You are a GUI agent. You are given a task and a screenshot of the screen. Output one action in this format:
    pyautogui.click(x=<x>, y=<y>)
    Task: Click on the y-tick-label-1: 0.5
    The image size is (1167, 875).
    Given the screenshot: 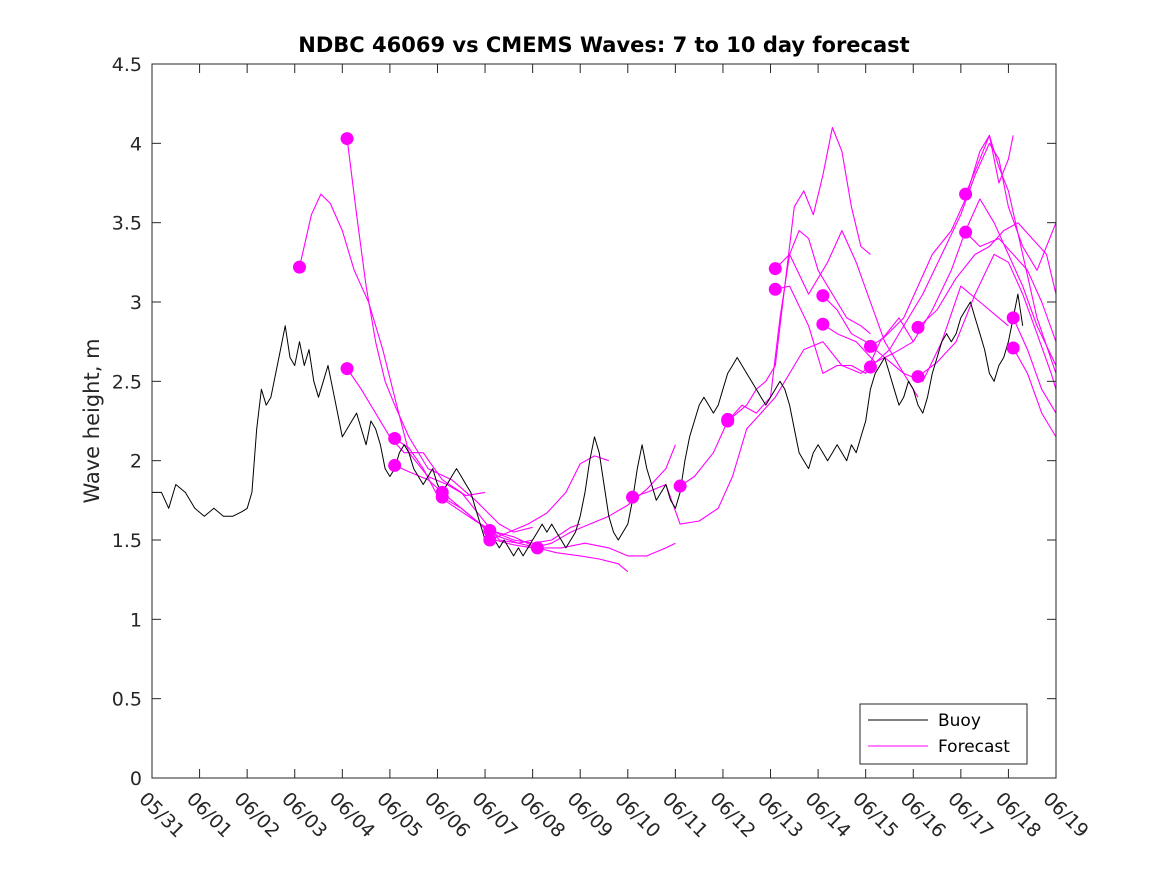 What is the action you would take?
    pyautogui.click(x=127, y=700)
    